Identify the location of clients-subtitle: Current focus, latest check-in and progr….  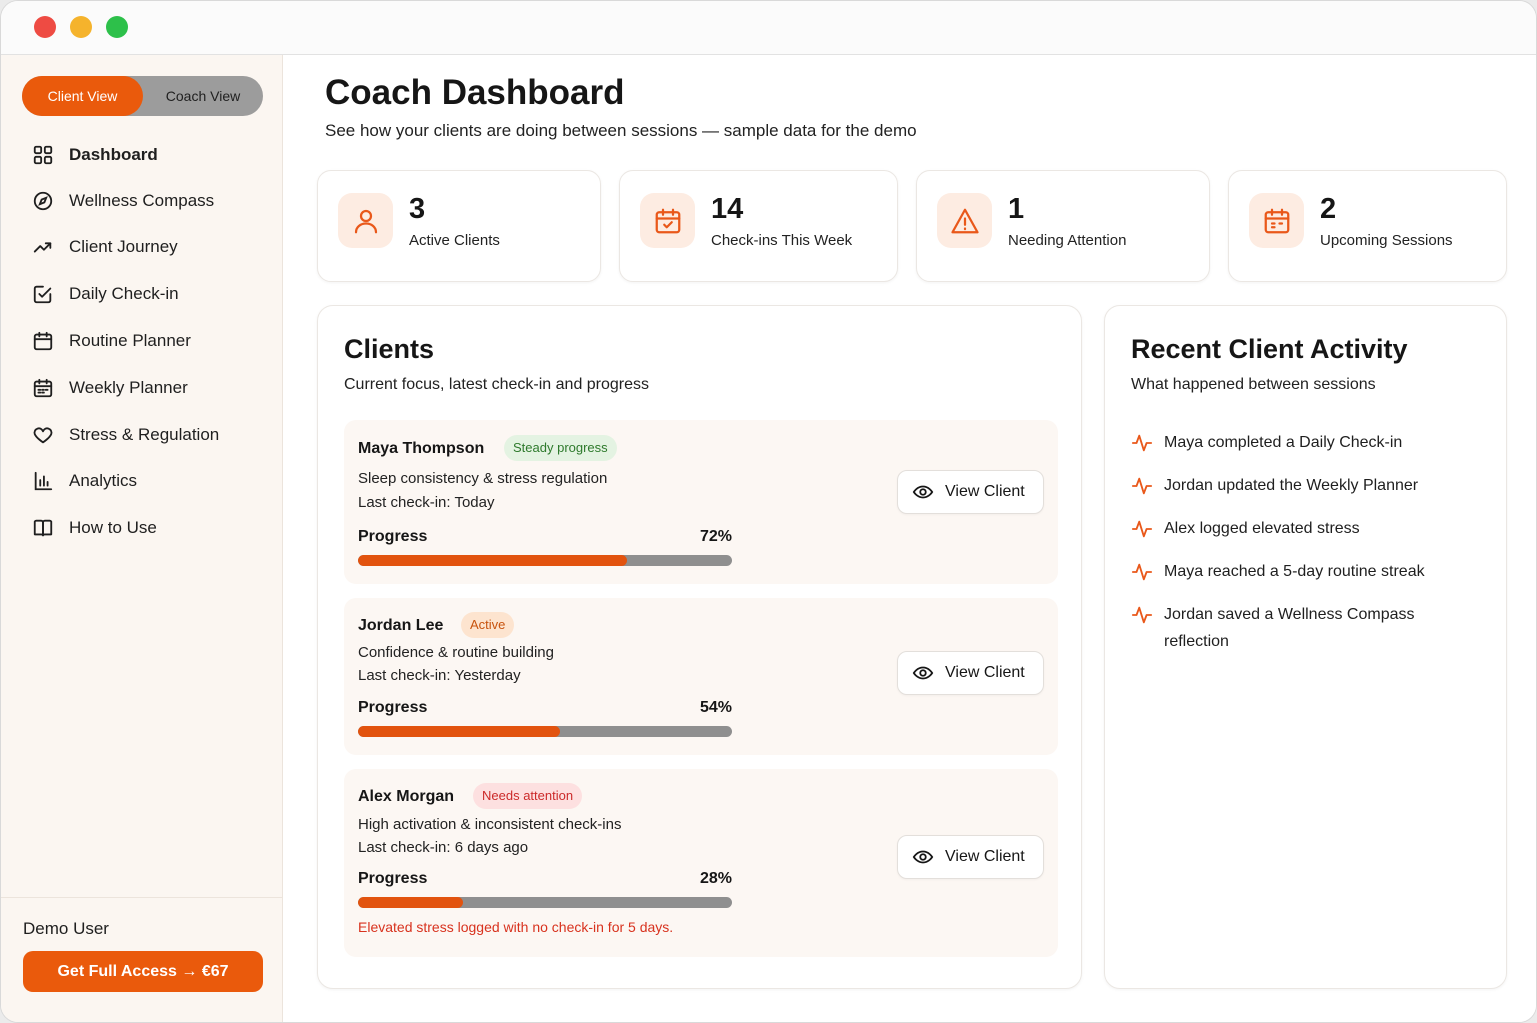
(497, 384).